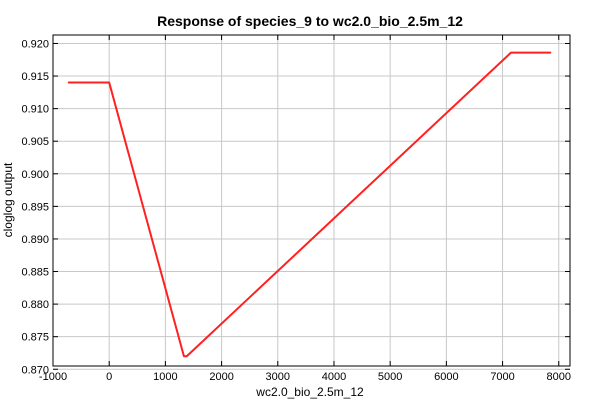 The image size is (600, 400). Describe the element at coordinates (559, 377) in the screenshot. I see `x-tick-label: 8000` at that location.